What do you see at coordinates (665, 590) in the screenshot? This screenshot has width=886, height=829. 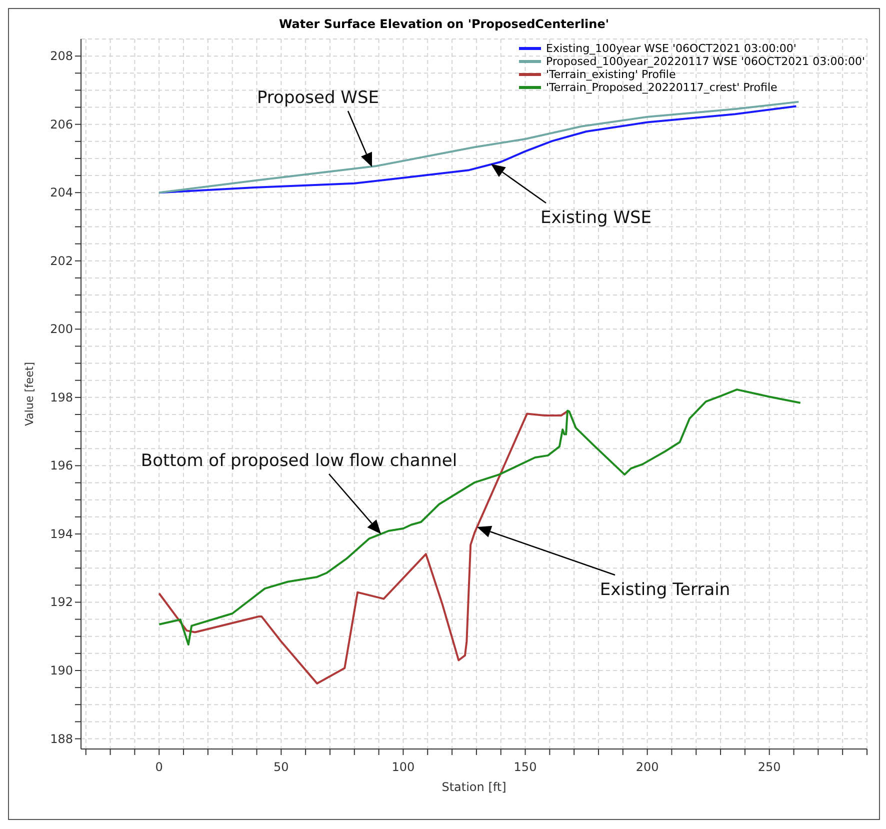 I see `annotation: Existing Terrain` at bounding box center [665, 590].